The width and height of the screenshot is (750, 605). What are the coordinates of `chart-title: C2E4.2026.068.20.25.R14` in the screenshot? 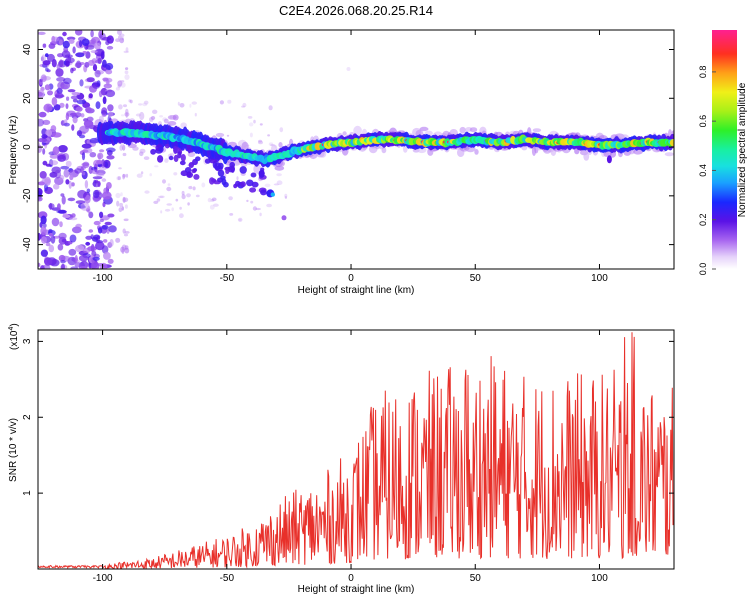 It's located at (356, 10).